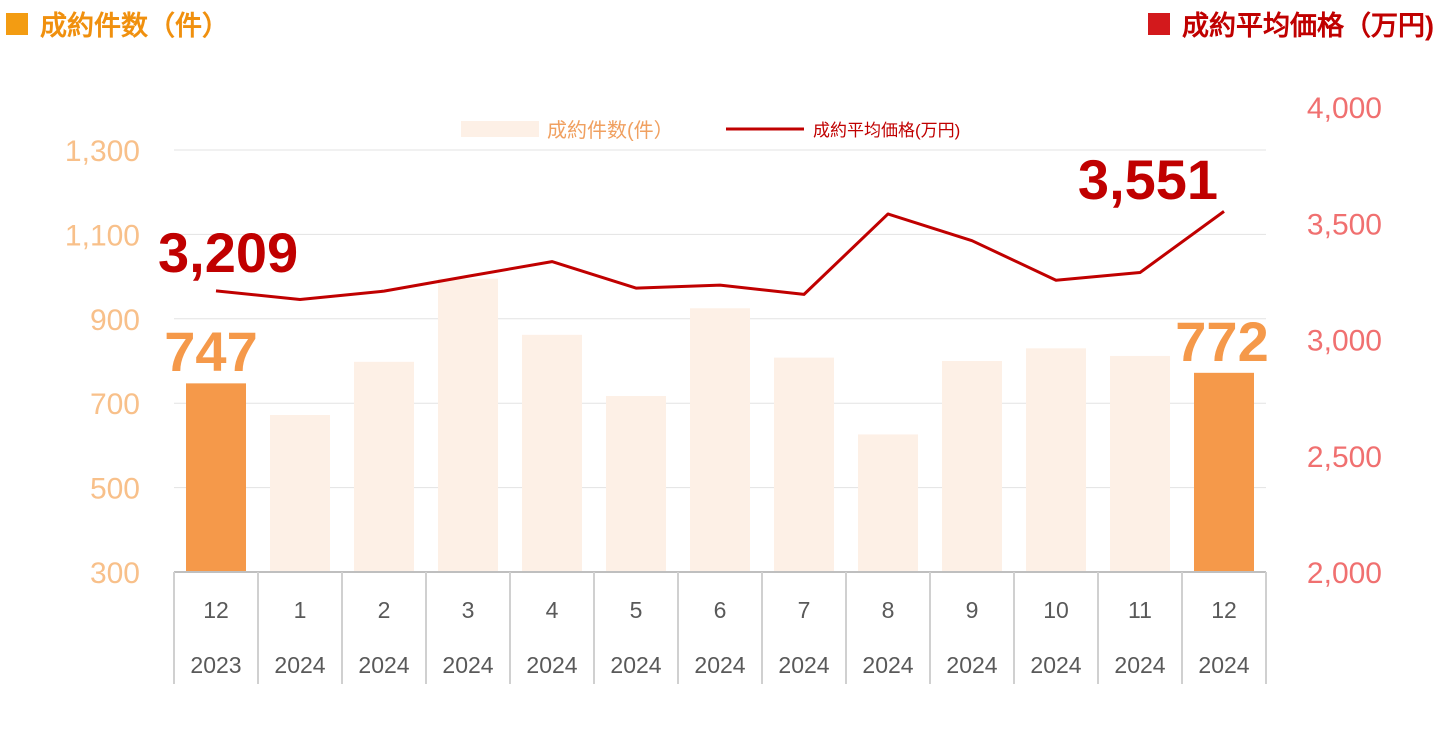  I want to click on x-tick-month: 8, so click(888, 610).